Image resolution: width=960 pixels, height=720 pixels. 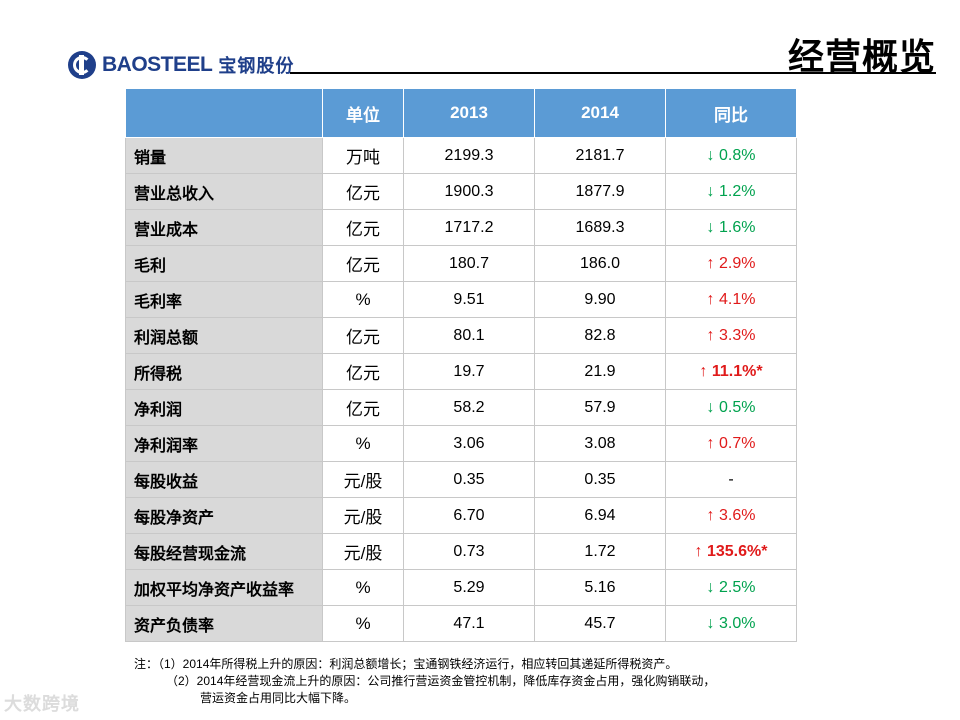 What do you see at coordinates (224, 623) in the screenshot?
I see `row-label: 资产负债率` at bounding box center [224, 623].